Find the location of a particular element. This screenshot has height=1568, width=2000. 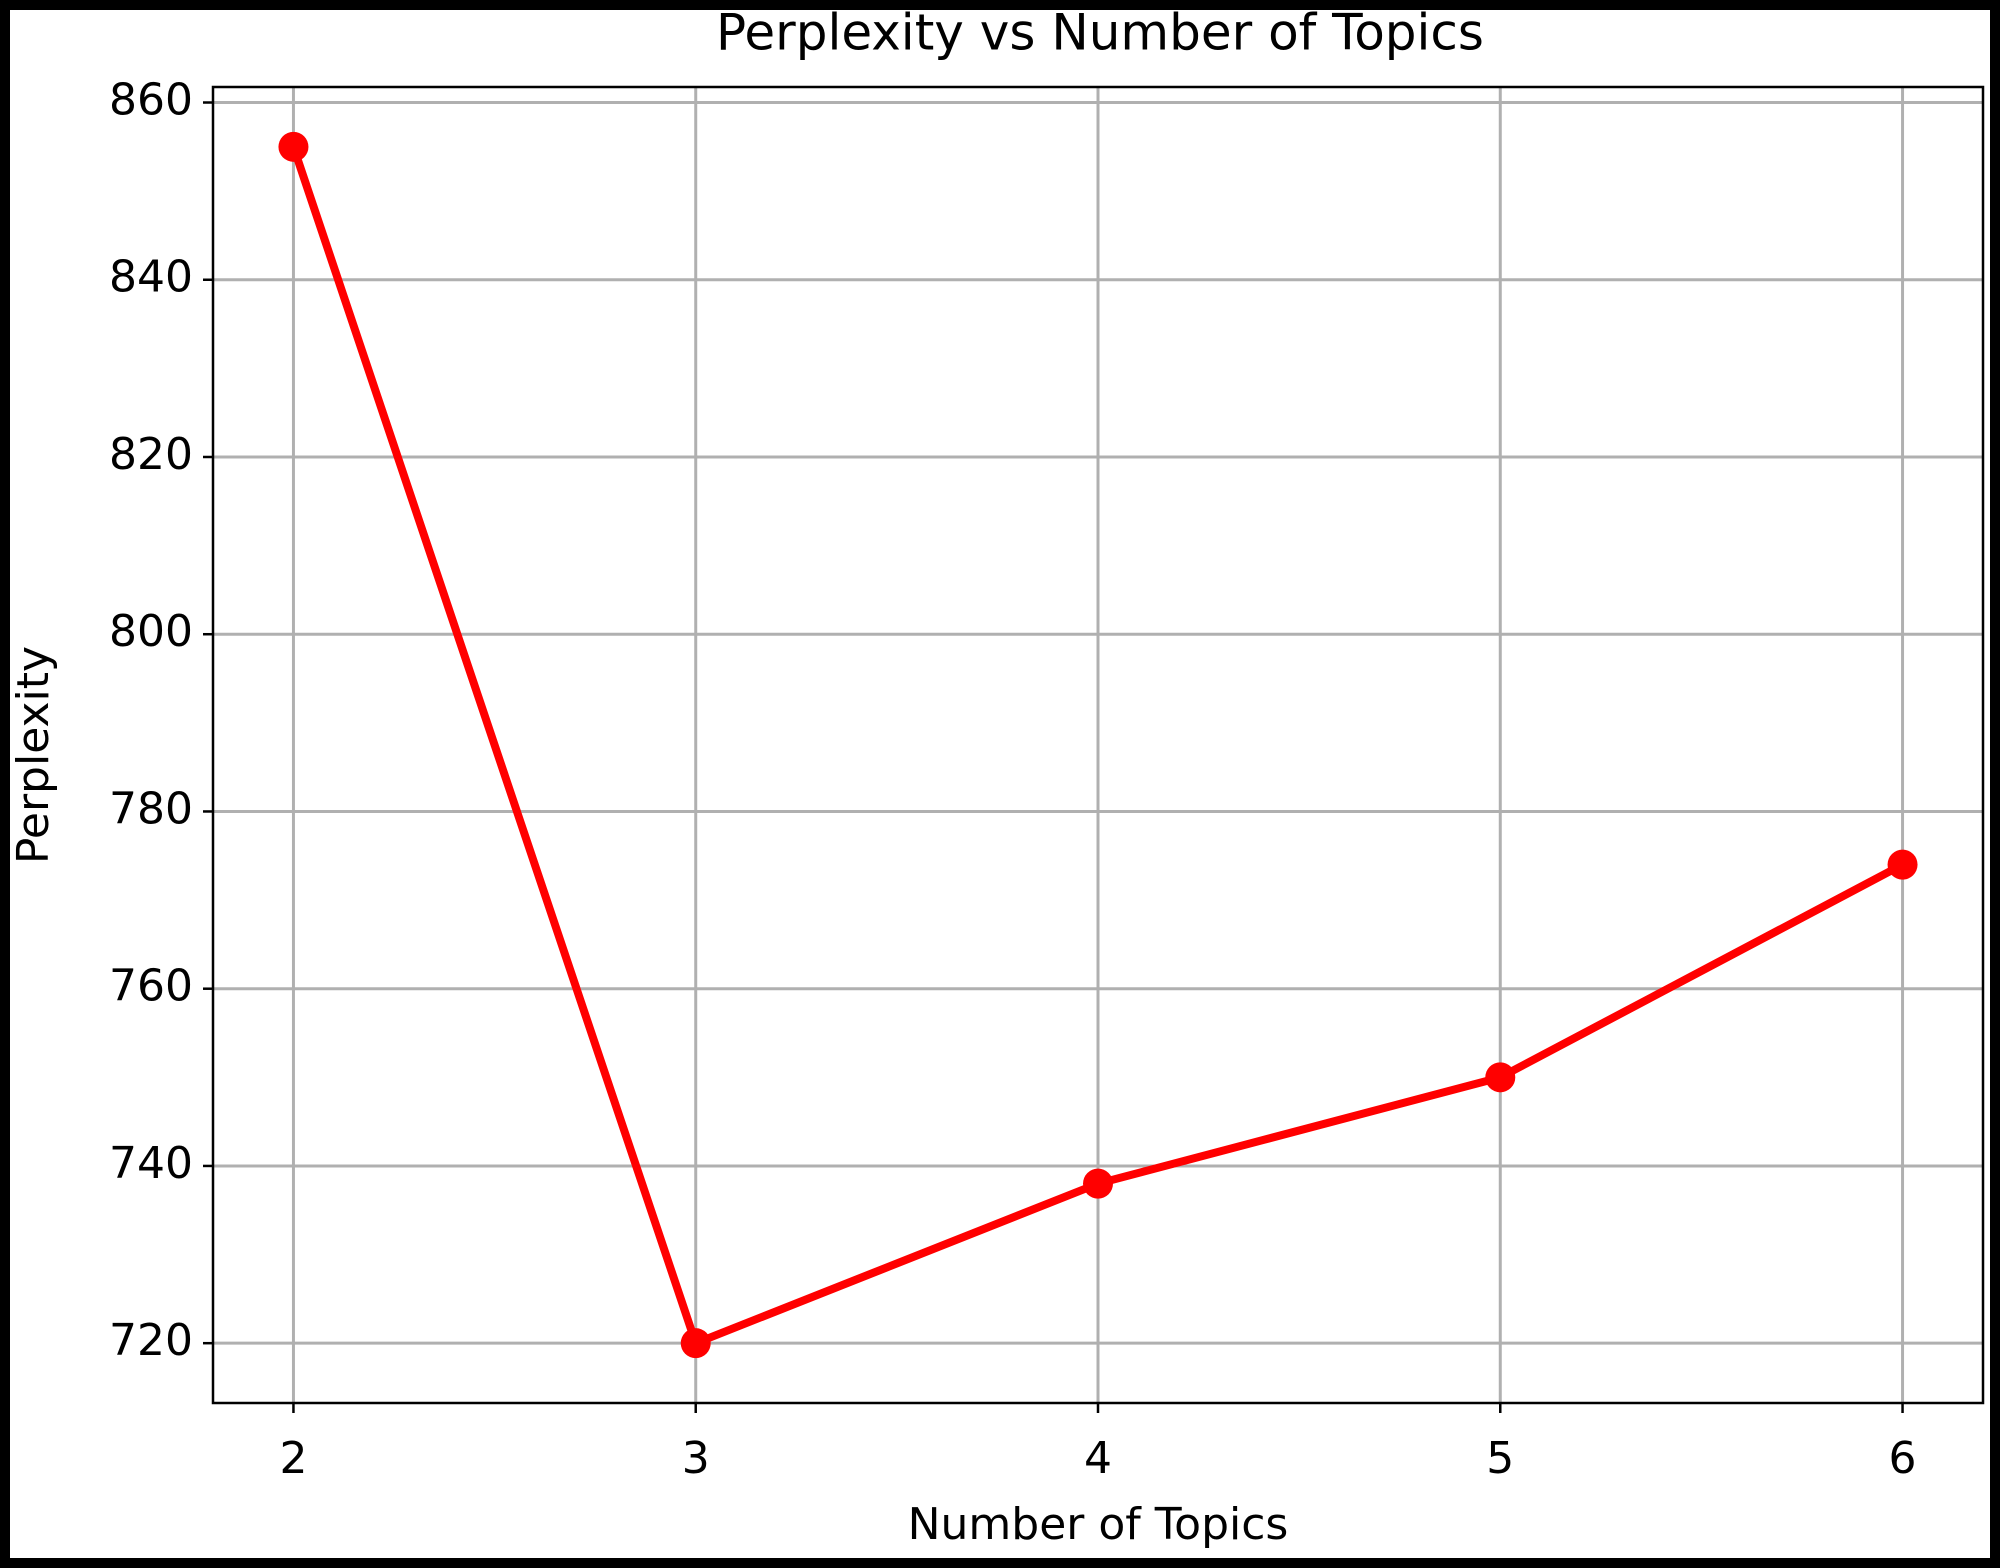

y-tick-label: 740 is located at coordinates (151, 1163).